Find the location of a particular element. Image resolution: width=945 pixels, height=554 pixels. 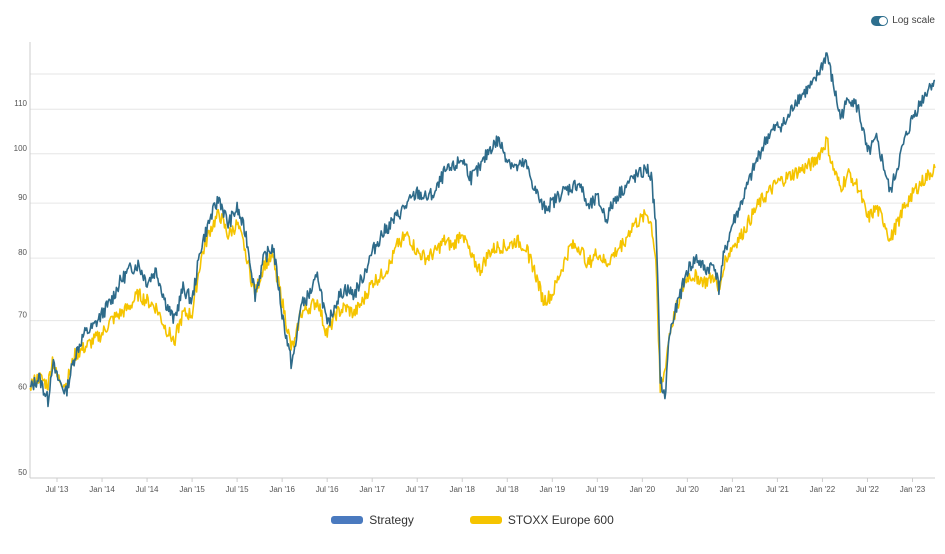

legend-label-stoxx: STOXX Europe 600 is located at coordinates (560, 520).